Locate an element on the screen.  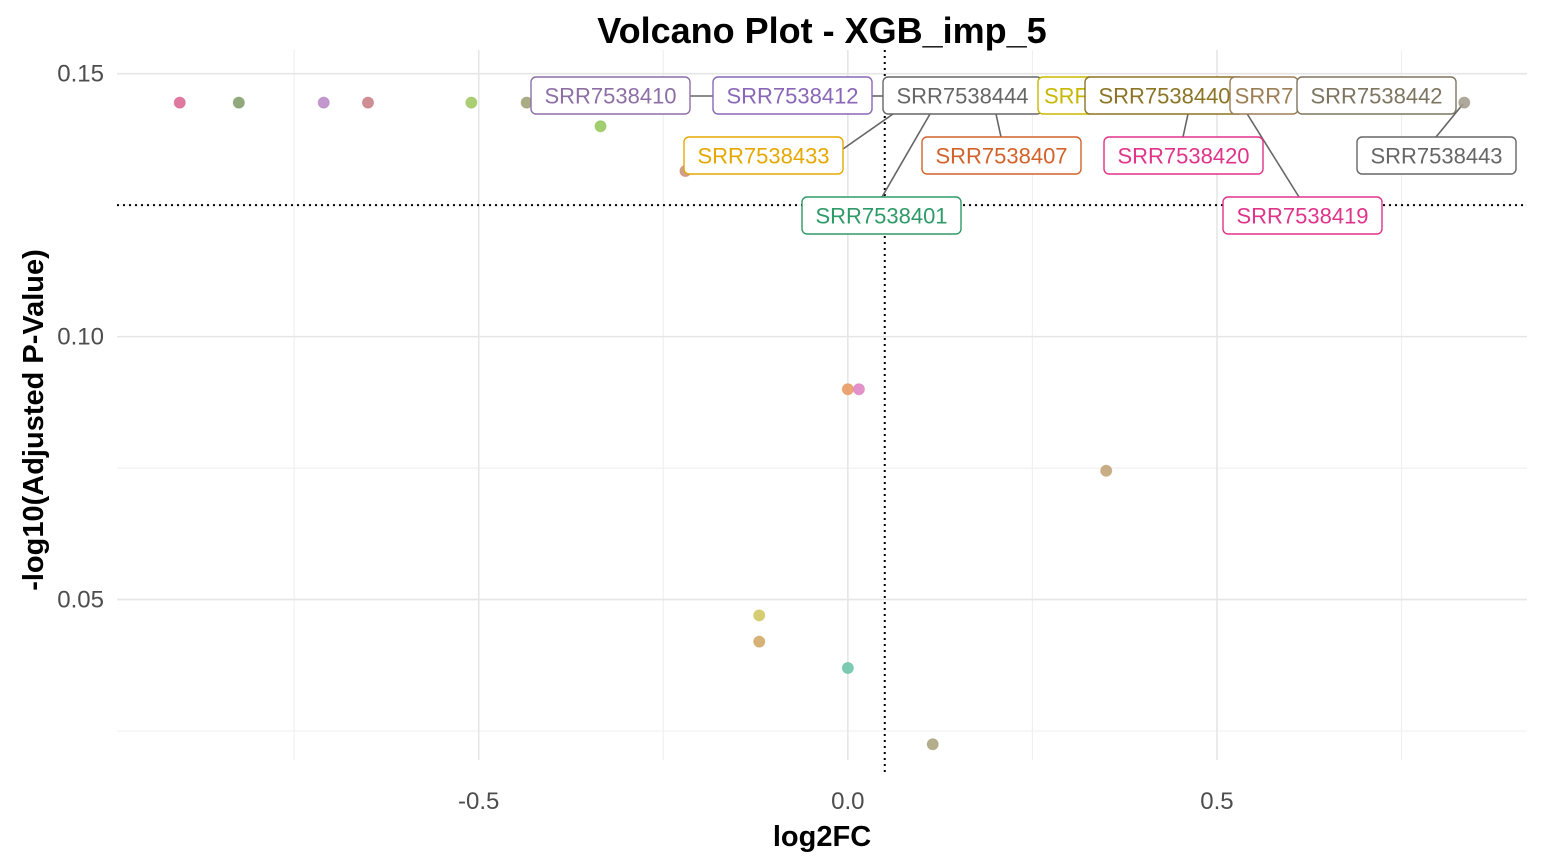
point-label: SRR7538407 is located at coordinates (1001, 155).